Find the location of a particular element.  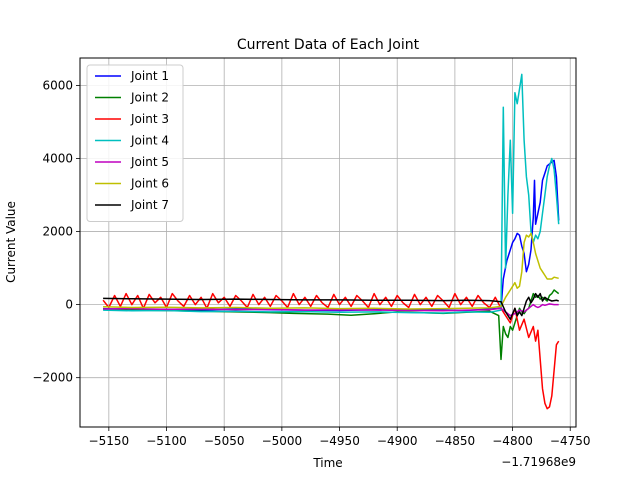

legend-entry: Joint 2 is located at coordinates (149, 98).